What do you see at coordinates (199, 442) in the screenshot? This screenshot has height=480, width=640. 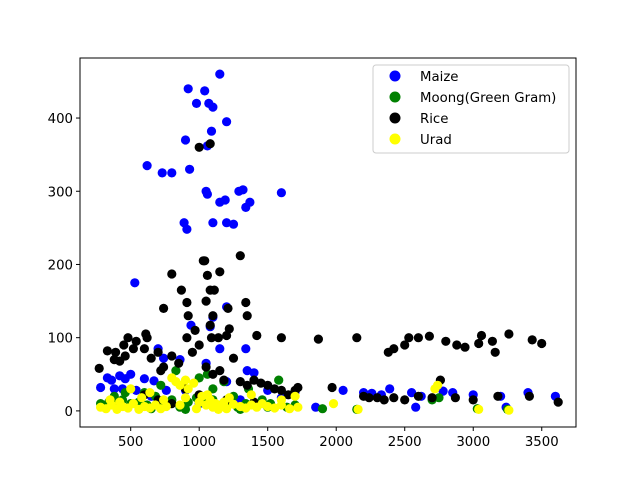 I see `x-tick-label: 1000` at bounding box center [199, 442].